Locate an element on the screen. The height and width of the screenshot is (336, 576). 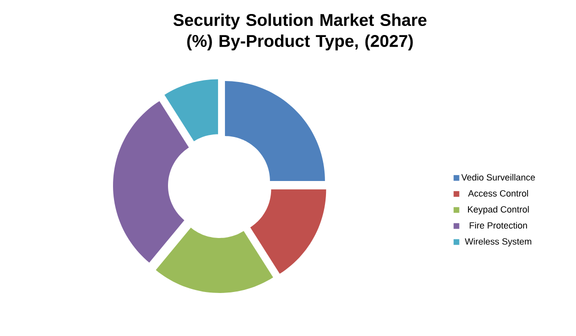
legend-label: Vedio Surveillance is located at coordinates (498, 177).